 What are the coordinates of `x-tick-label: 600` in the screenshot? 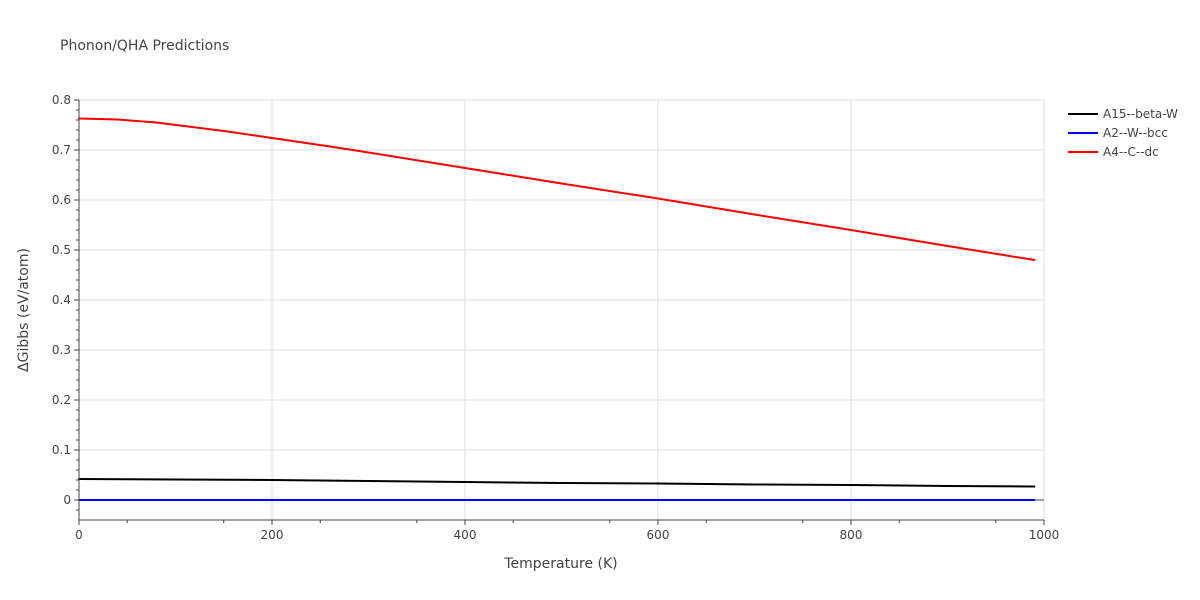 It's located at (658, 535).